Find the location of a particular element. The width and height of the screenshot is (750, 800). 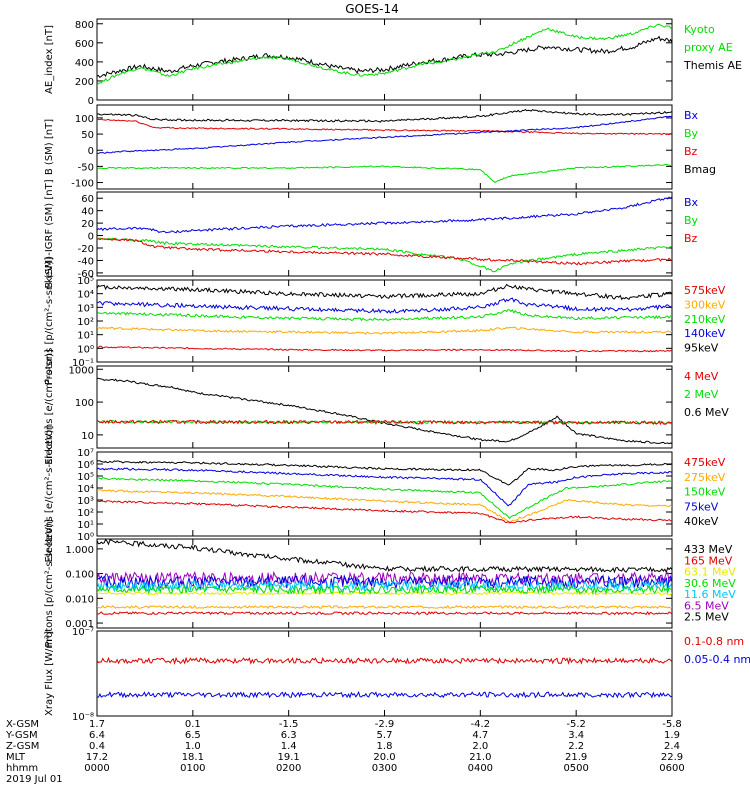

legend-entry: 300keV is located at coordinates (705, 304).